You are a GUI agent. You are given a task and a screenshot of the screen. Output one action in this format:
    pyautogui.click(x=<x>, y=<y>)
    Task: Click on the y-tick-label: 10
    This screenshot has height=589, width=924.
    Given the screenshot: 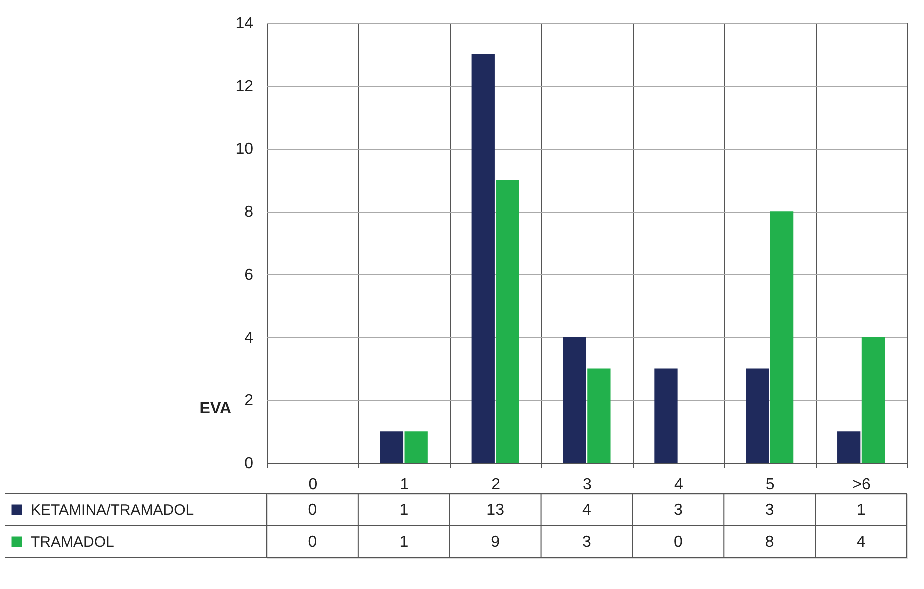 What is the action you would take?
    pyautogui.click(x=245, y=149)
    